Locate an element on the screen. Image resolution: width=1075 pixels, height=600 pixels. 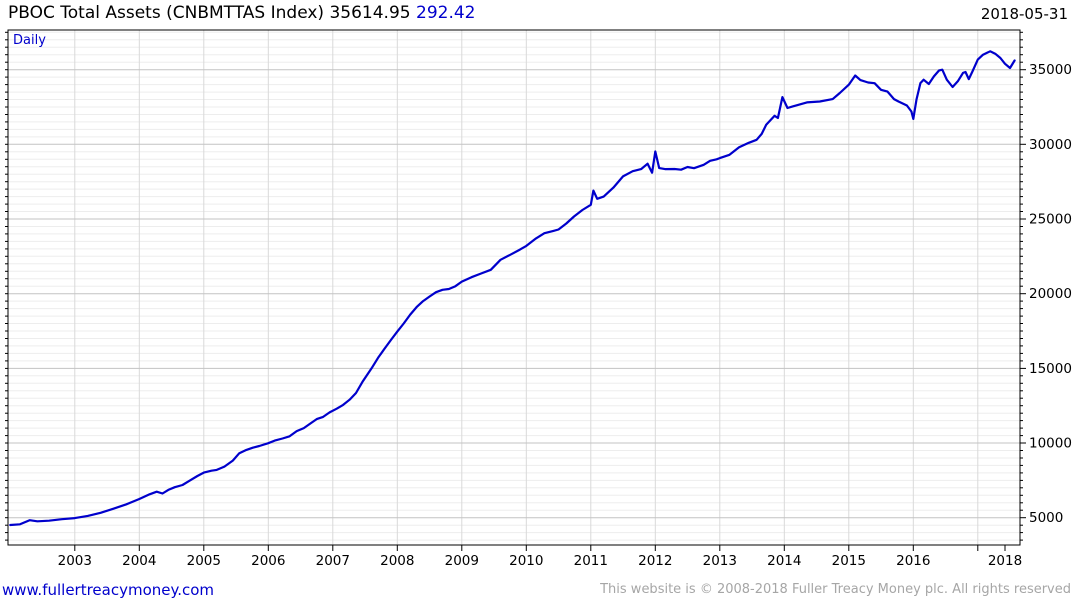
x-axis-label: 2012 is located at coordinates (655, 561).